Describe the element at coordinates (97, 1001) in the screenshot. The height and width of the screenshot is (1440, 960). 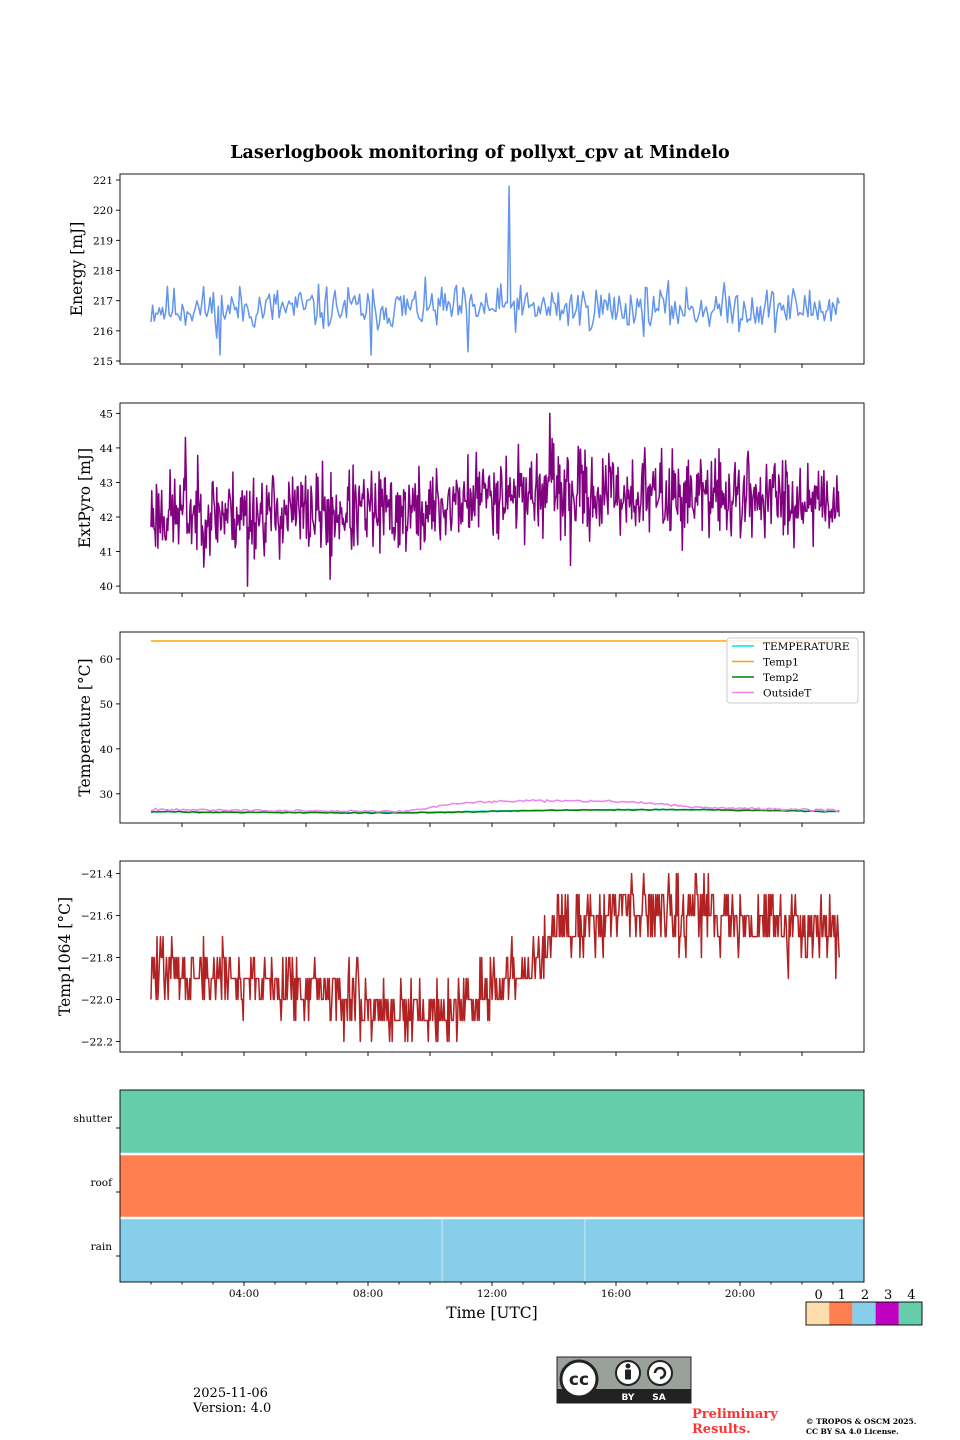
I see `y-tick-label: −22.0` at that location.